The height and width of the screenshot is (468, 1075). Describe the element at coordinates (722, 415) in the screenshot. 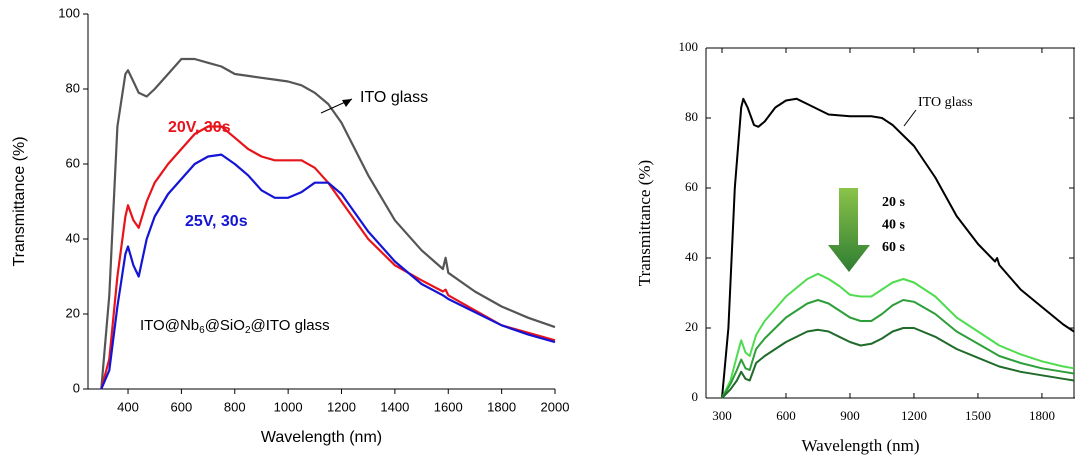

I see `x-tick-label: 300` at that location.